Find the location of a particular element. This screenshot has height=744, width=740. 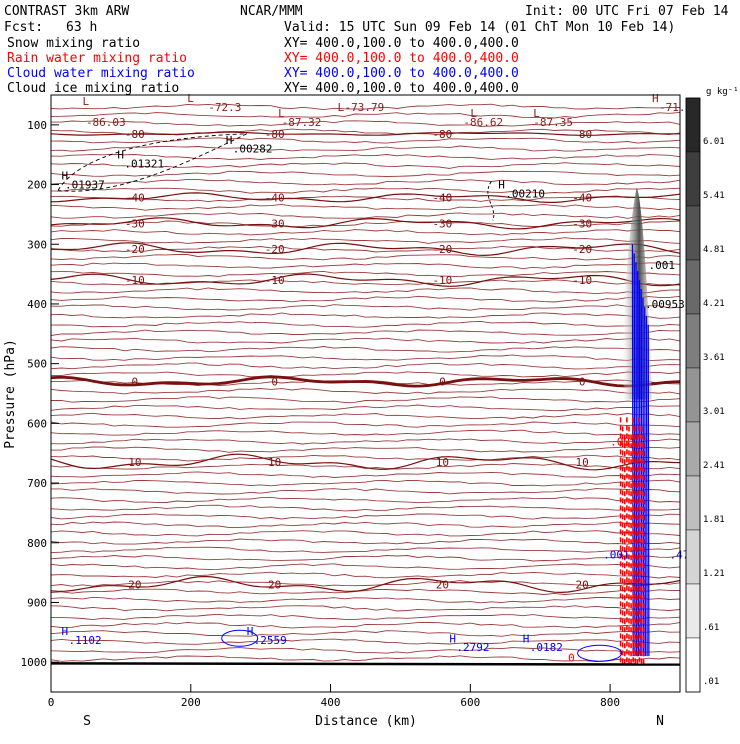

field-label: -86.03 is located at coordinates (106, 122).